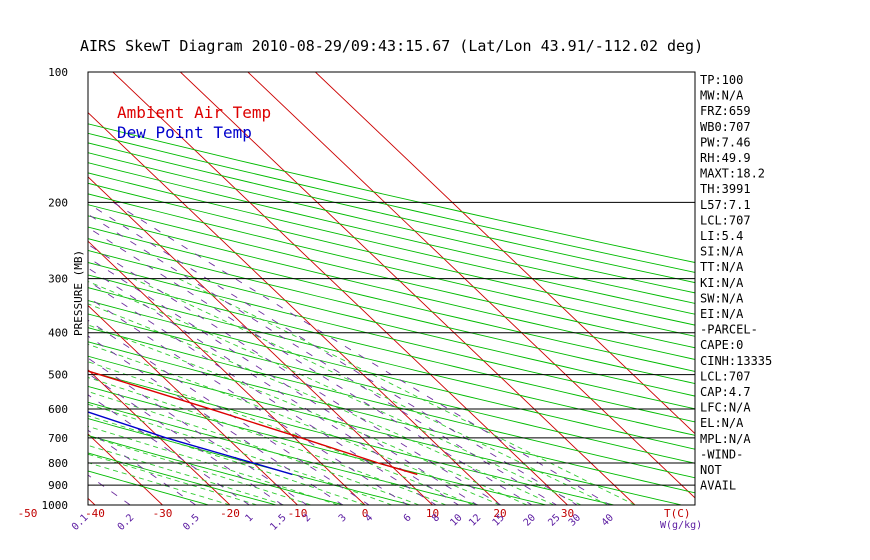 This screenshot has height=560, width=870. I want to click on stat-item: -WIND-, so click(721, 454).